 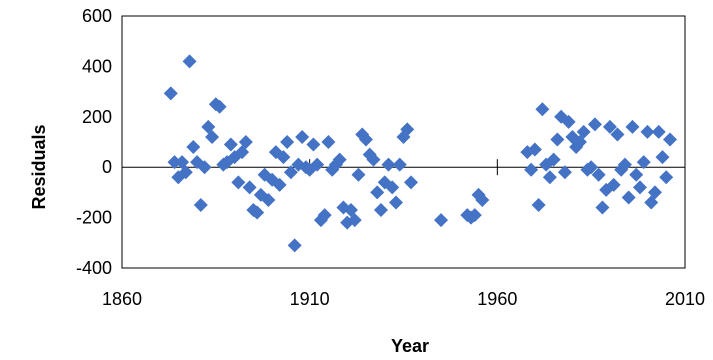 What do you see at coordinates (94, 218) in the screenshot?
I see `y-tick-label: -200` at bounding box center [94, 218].